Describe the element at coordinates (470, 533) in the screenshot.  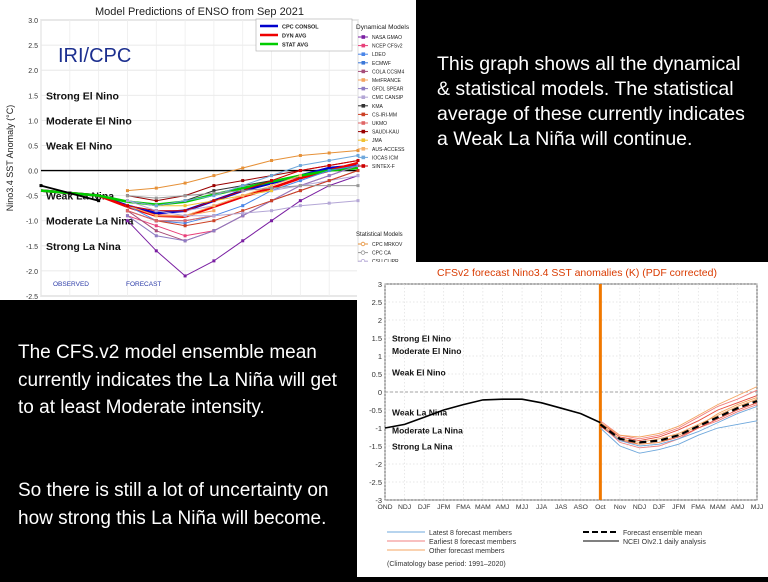
I see `legend-label: Latest 8 forecast members` at that location.